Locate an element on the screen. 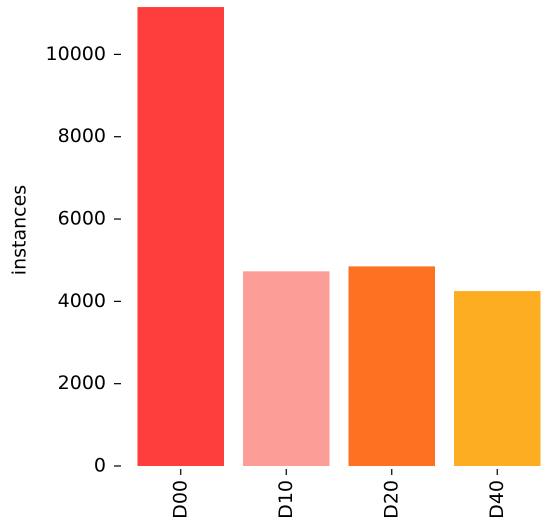 This screenshot has height=530, width=550. y-axis-label: instances is located at coordinates (20, 230).